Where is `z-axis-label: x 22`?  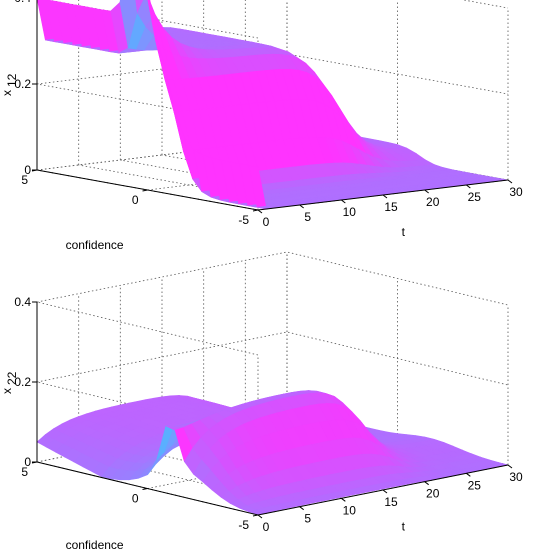
z-axis-label: x 22 is located at coordinates (9, 382).